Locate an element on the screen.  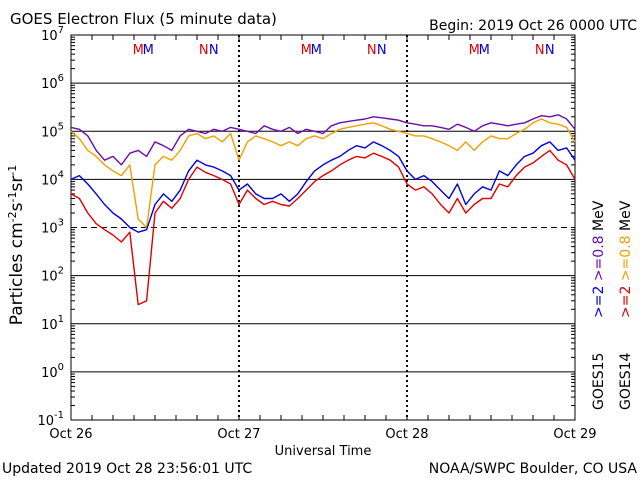
legend-goes14-label: GOES14 is located at coordinates (626, 381).